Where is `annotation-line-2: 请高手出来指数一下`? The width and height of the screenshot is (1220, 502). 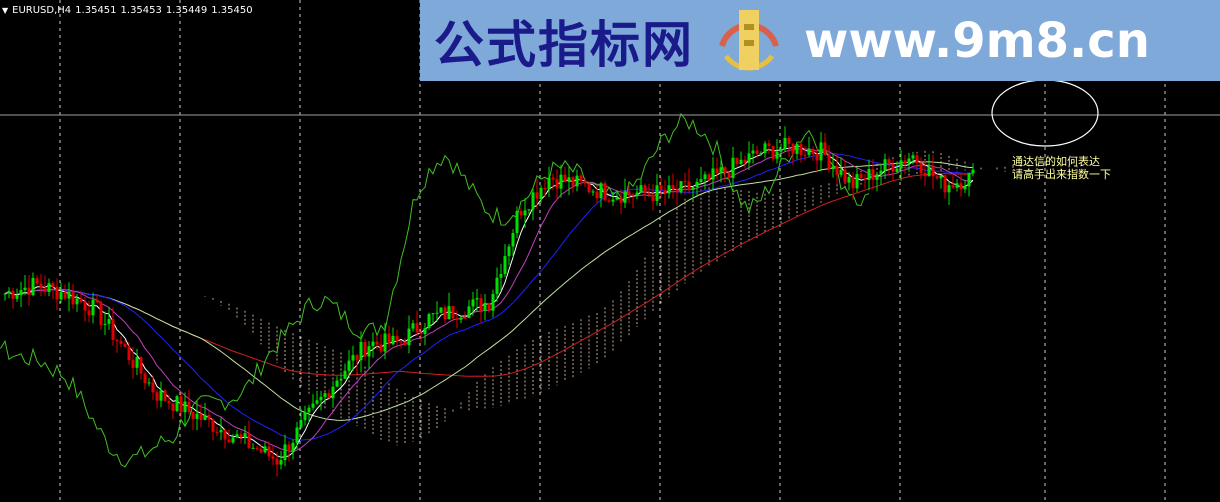
annotation-line-2: 请高手出来指数一下 is located at coordinates (1061, 174).